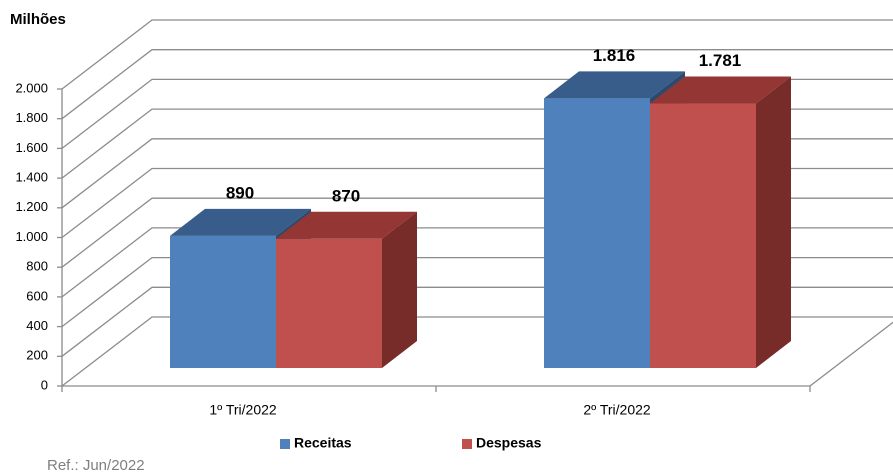 The width and height of the screenshot is (893, 475). Describe the element at coordinates (31, 147) in the screenshot. I see `y-tick-label: 1.600` at that location.